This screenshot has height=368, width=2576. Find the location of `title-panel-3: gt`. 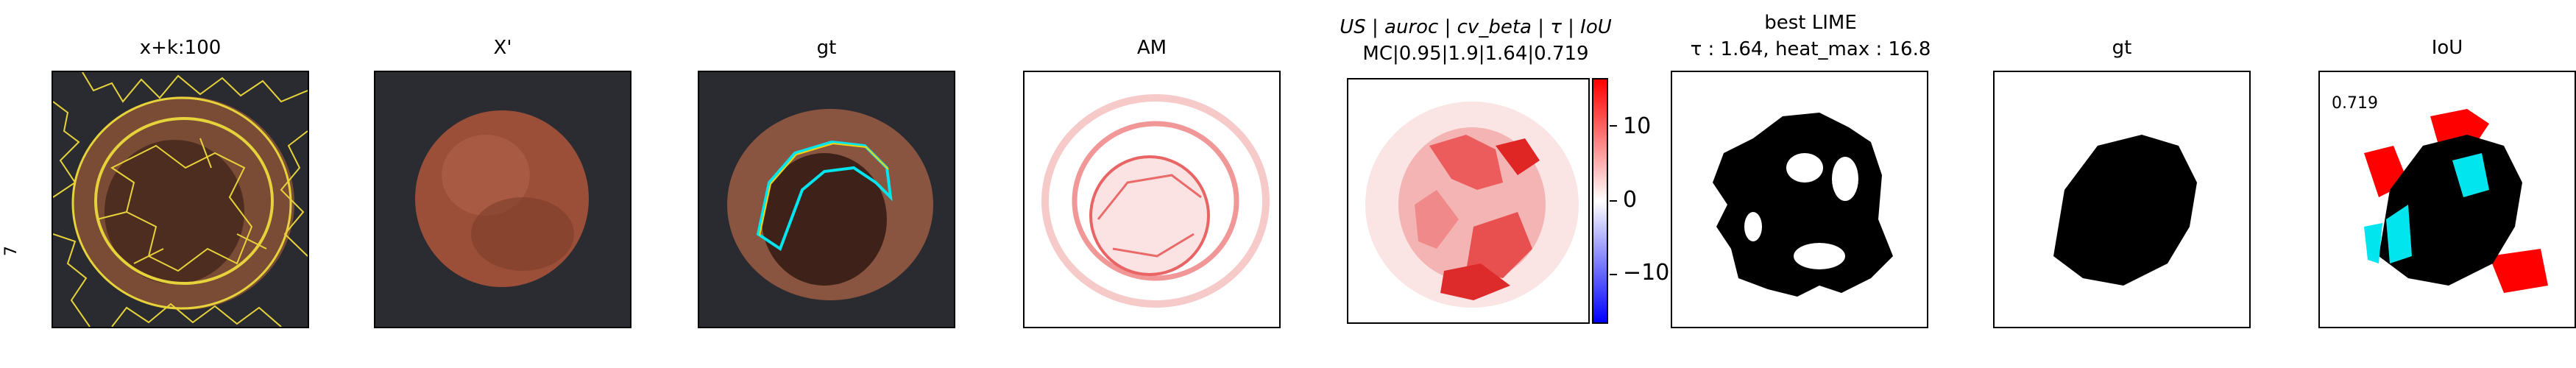

title-panel-3: gt is located at coordinates (827, 48).